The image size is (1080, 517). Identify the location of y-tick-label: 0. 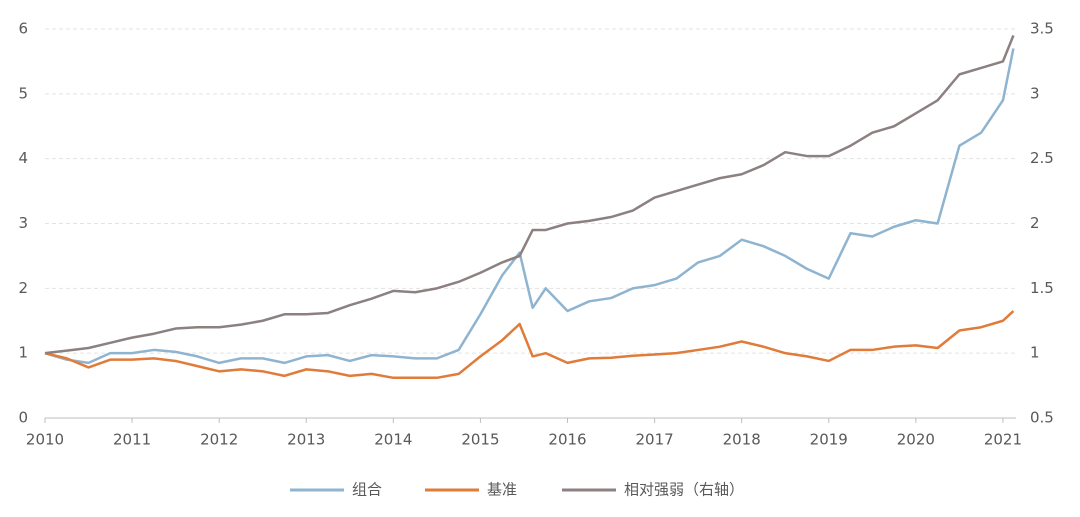
(23, 418).